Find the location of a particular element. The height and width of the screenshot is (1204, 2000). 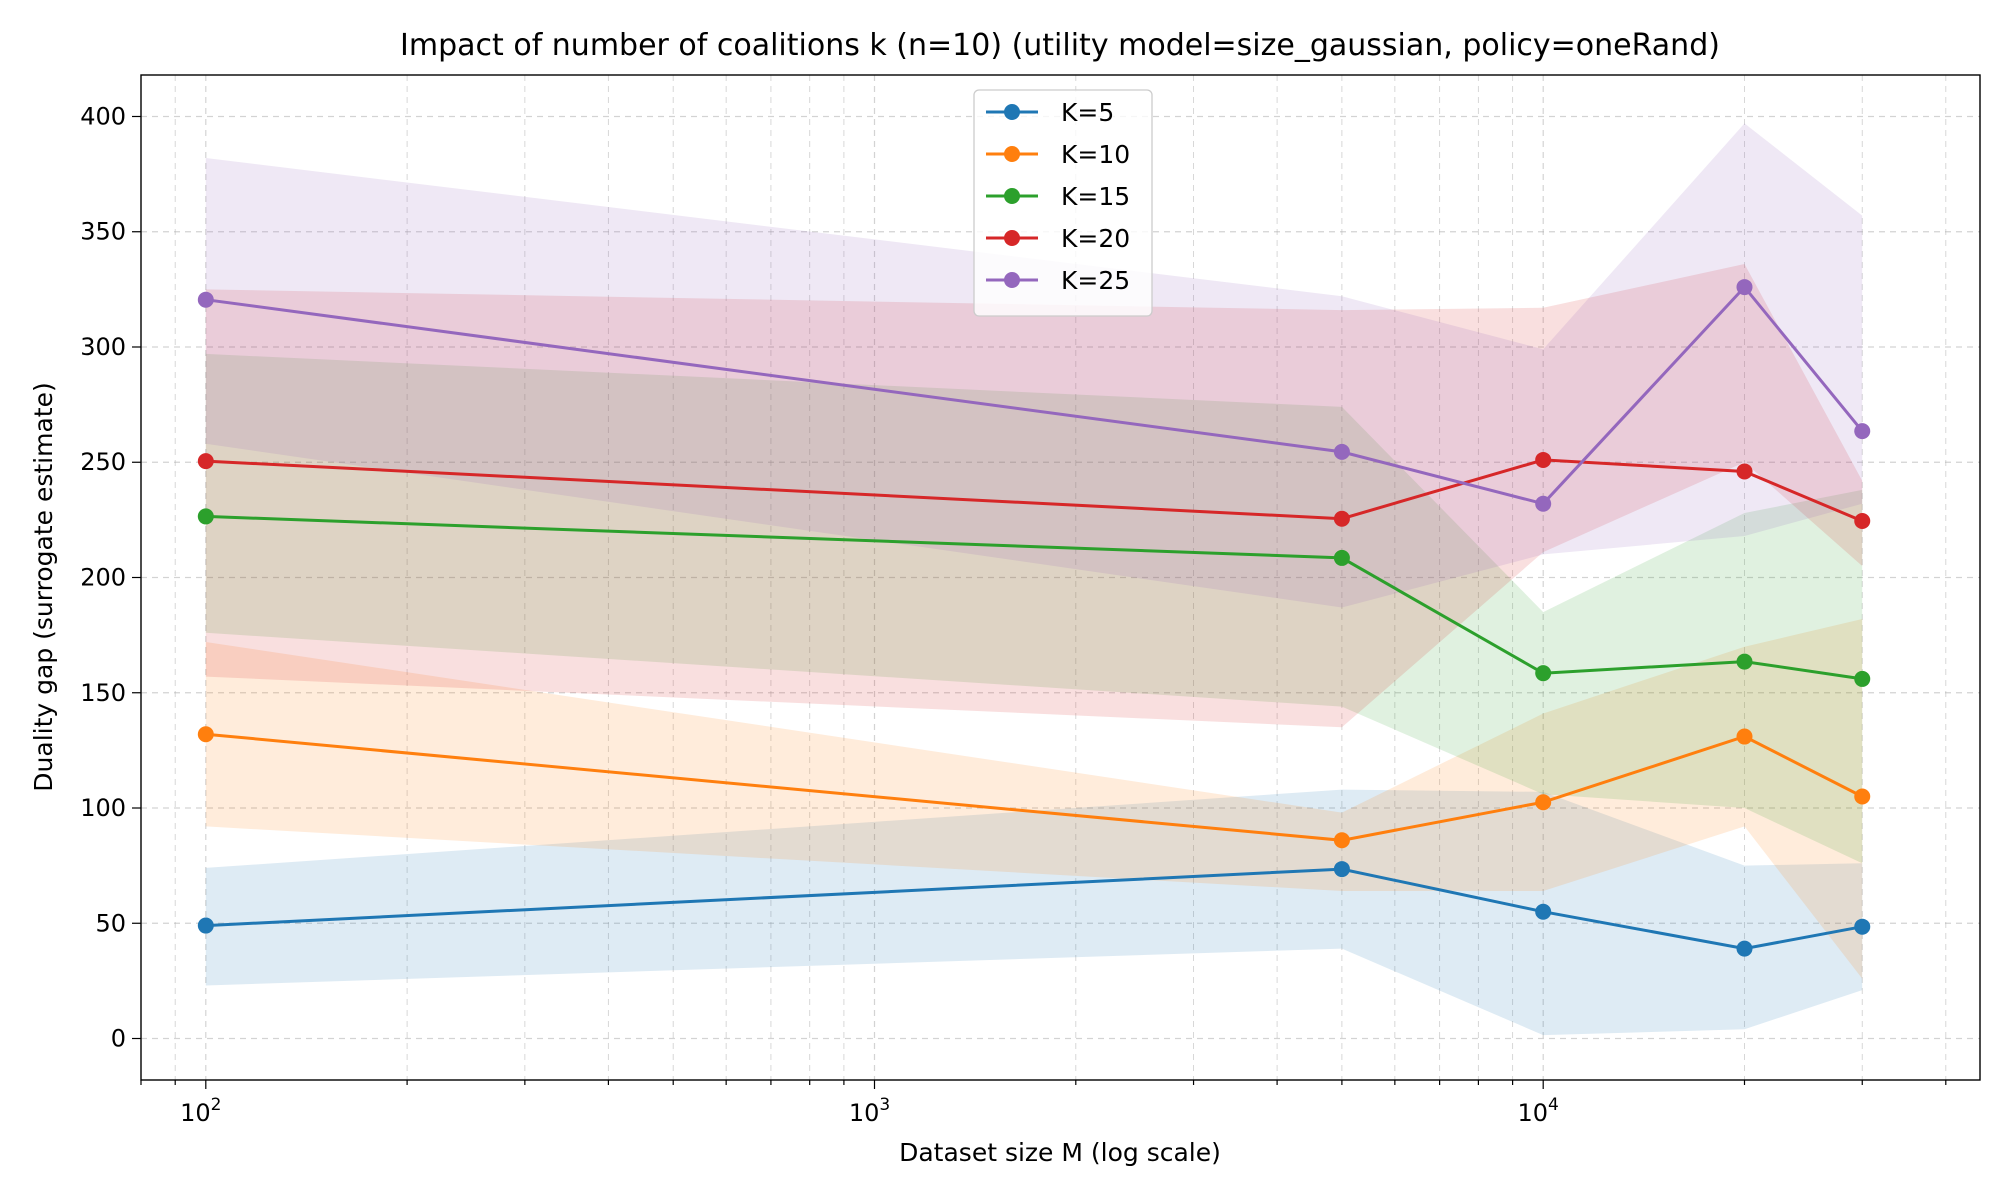

x-tick-label: 10³ is located at coordinates (869, 1111).